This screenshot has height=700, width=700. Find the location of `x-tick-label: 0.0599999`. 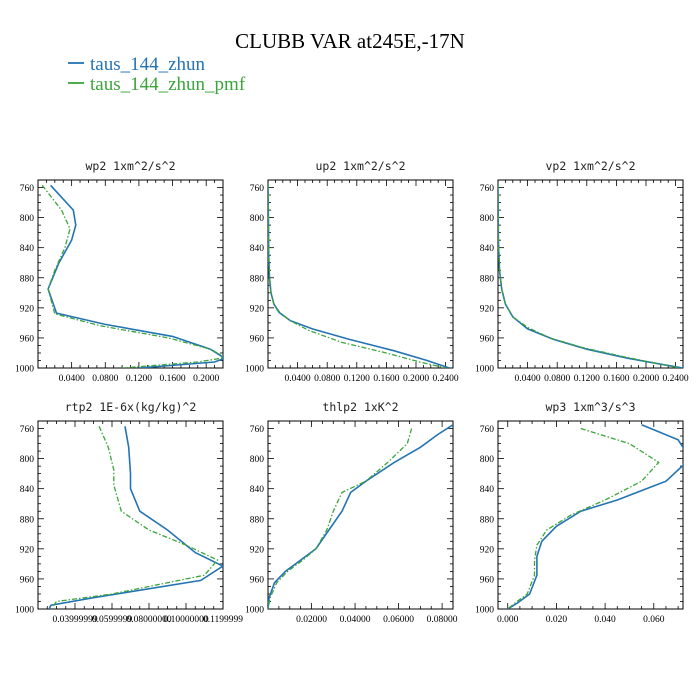

x-tick-label: 0.0599999 is located at coordinates (112, 620).